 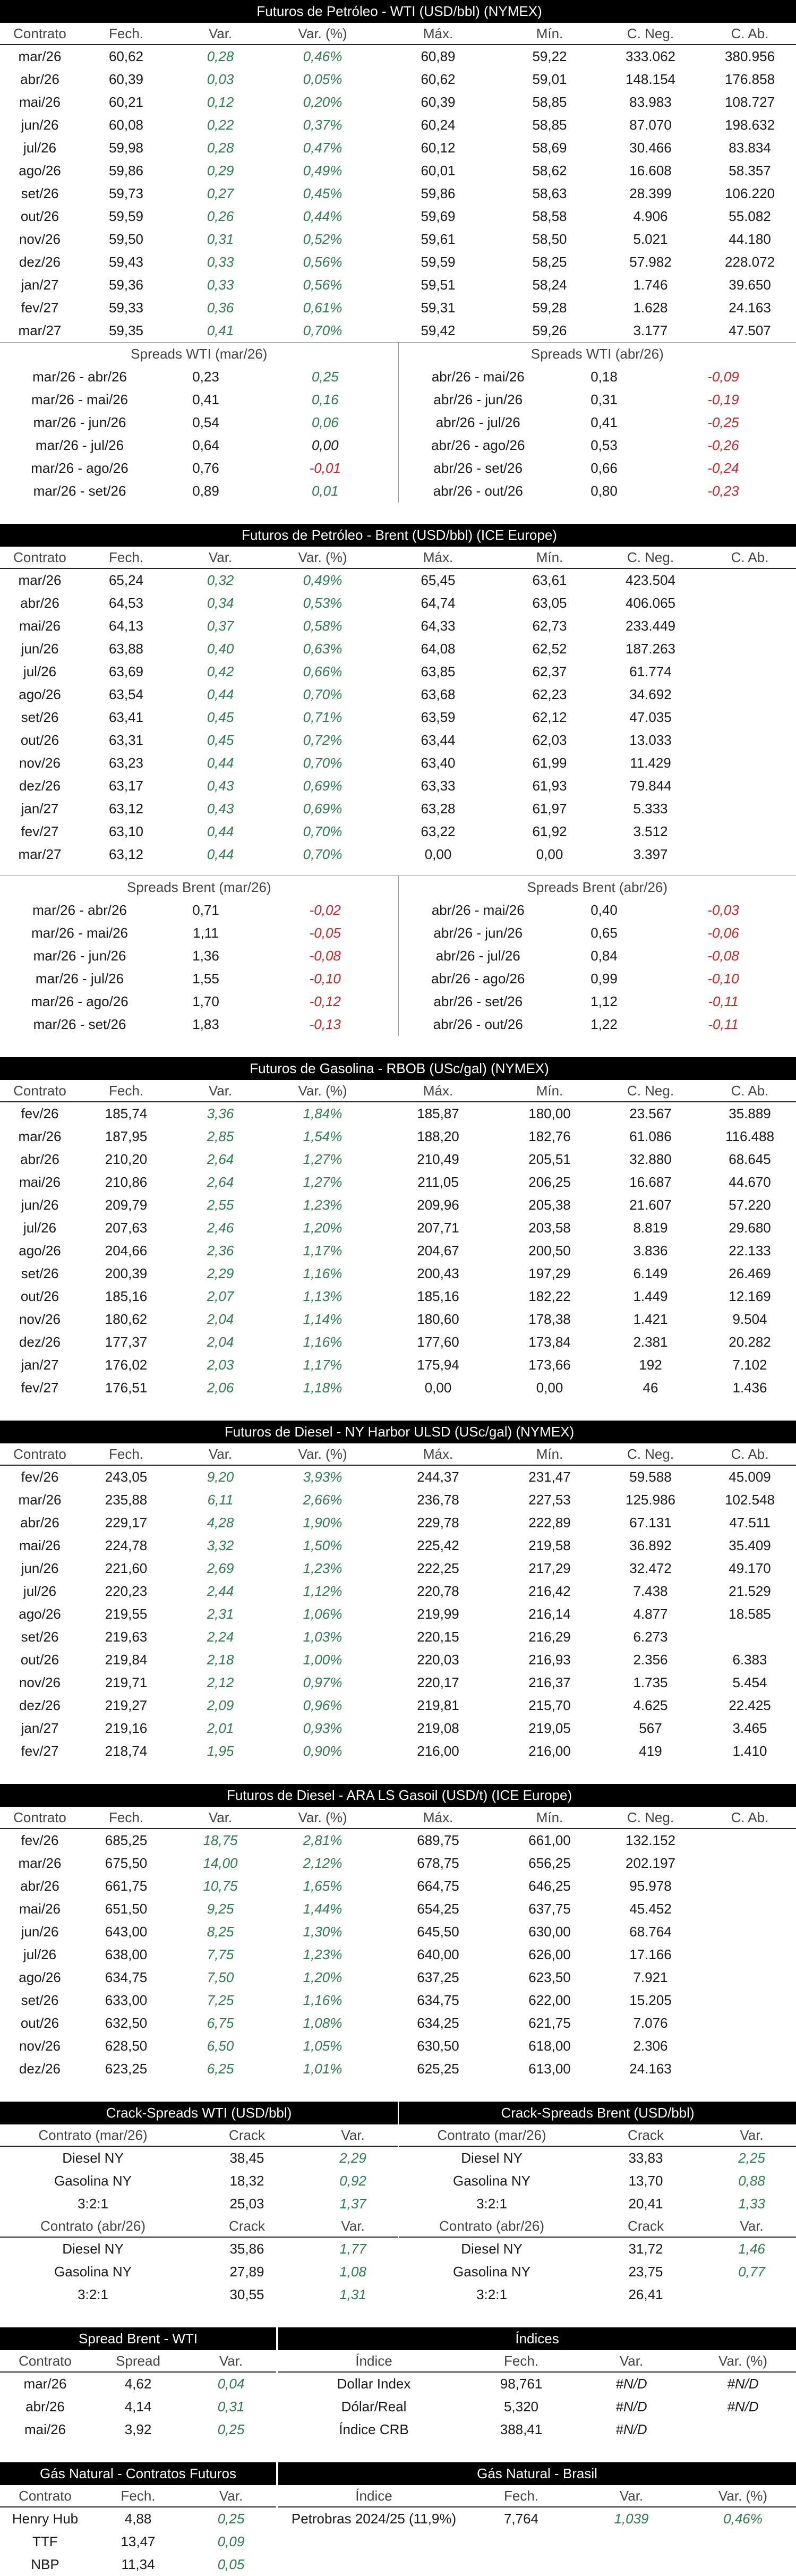 What do you see at coordinates (398, 671) in the screenshot?
I see `table-row: jul/26 63,69 0,42 0,66% 63,85 62,37 61.774` at bounding box center [398, 671].